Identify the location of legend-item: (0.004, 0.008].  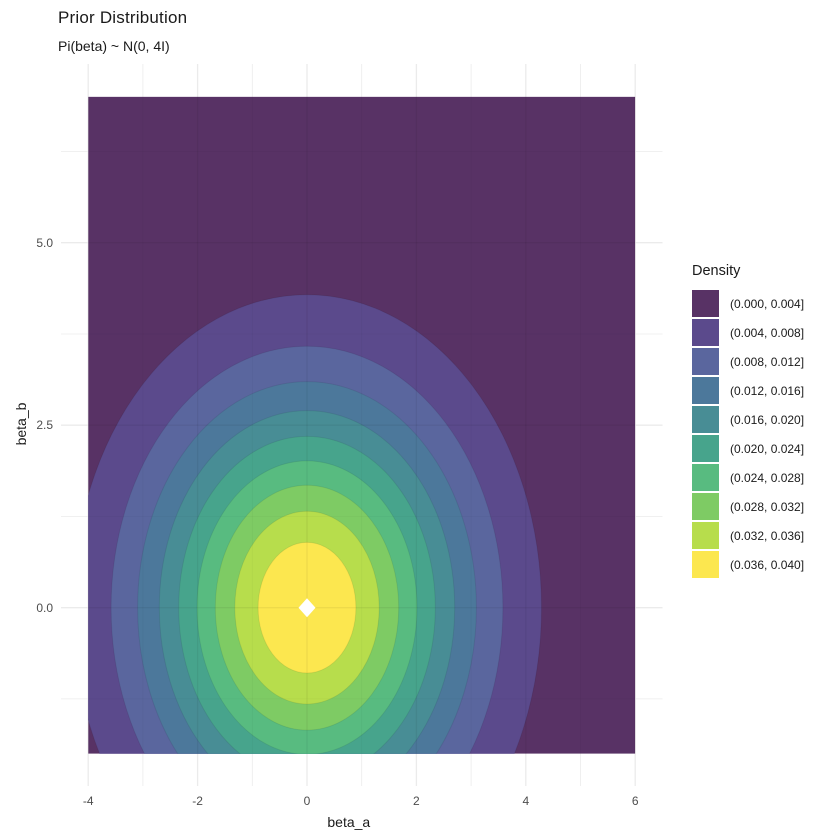
(748, 332).